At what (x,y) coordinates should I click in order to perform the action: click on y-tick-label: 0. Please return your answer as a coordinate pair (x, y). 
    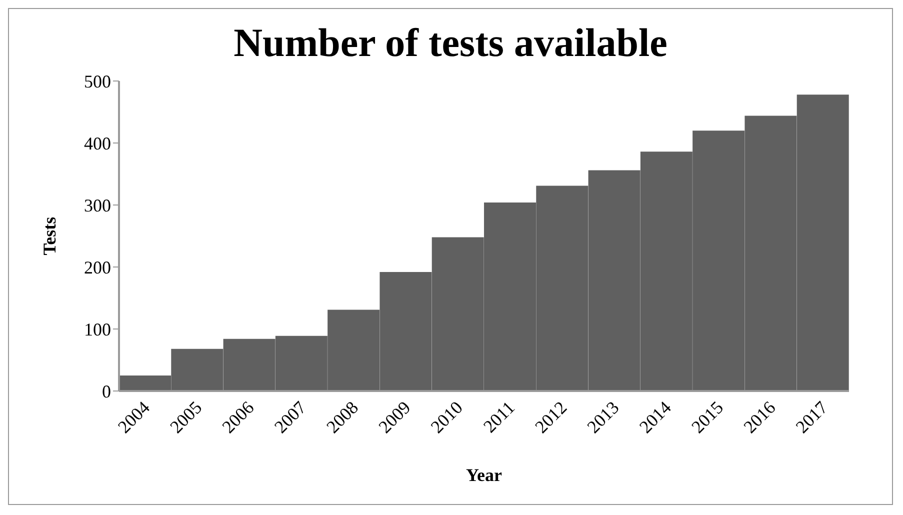
    Looking at the image, I should click on (106, 391).